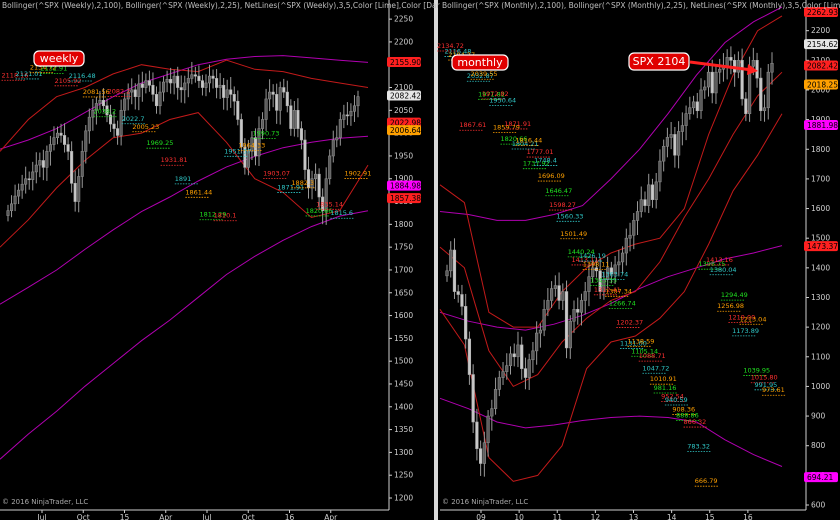 The width and height of the screenshot is (840, 520). I want to click on y-tick-label: 1350, so click(403, 429).